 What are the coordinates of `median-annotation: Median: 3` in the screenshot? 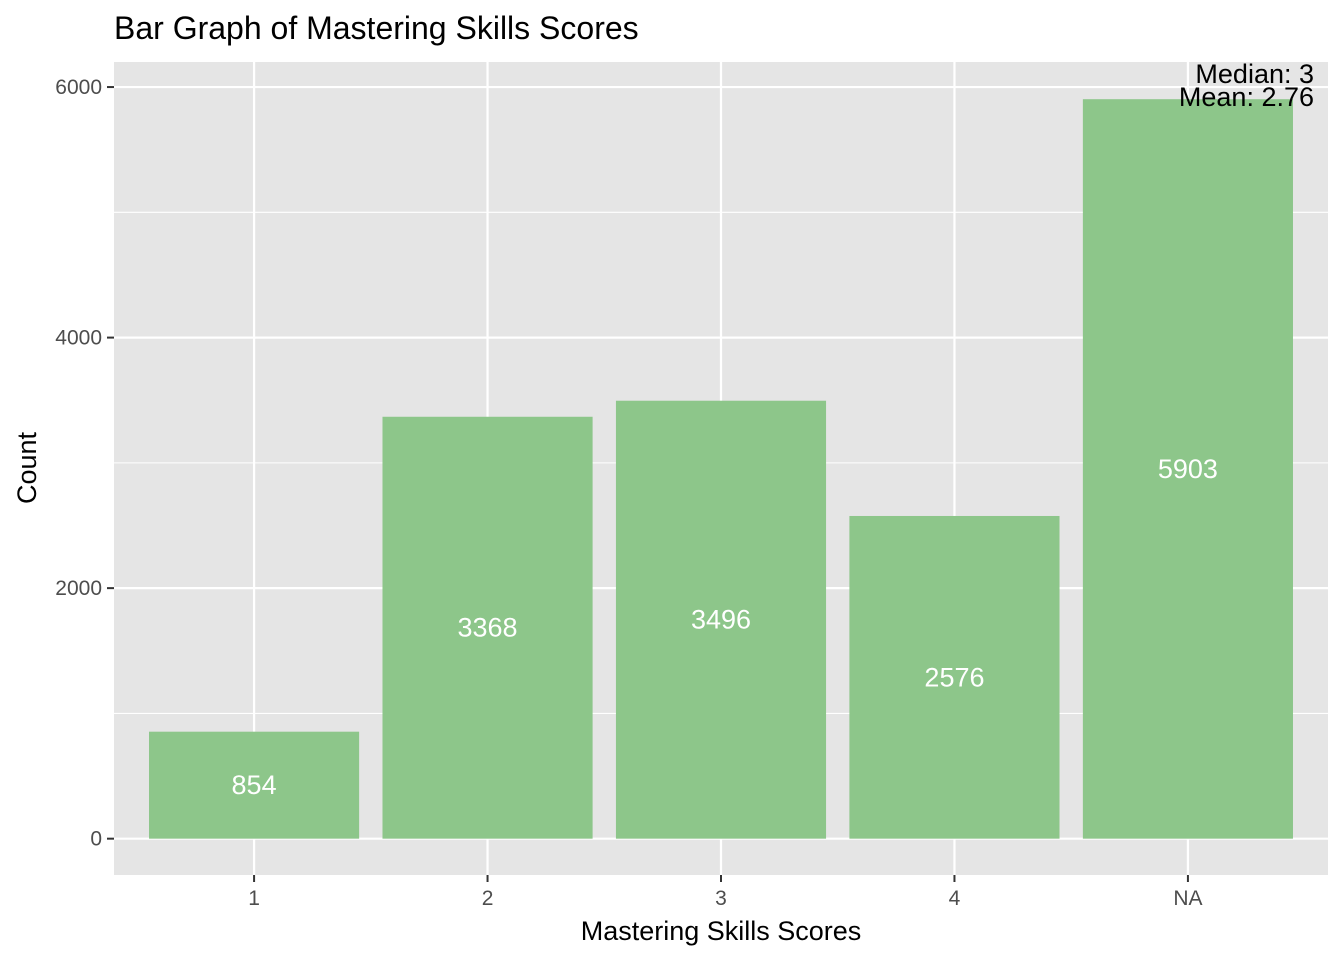 It's located at (1254, 74).